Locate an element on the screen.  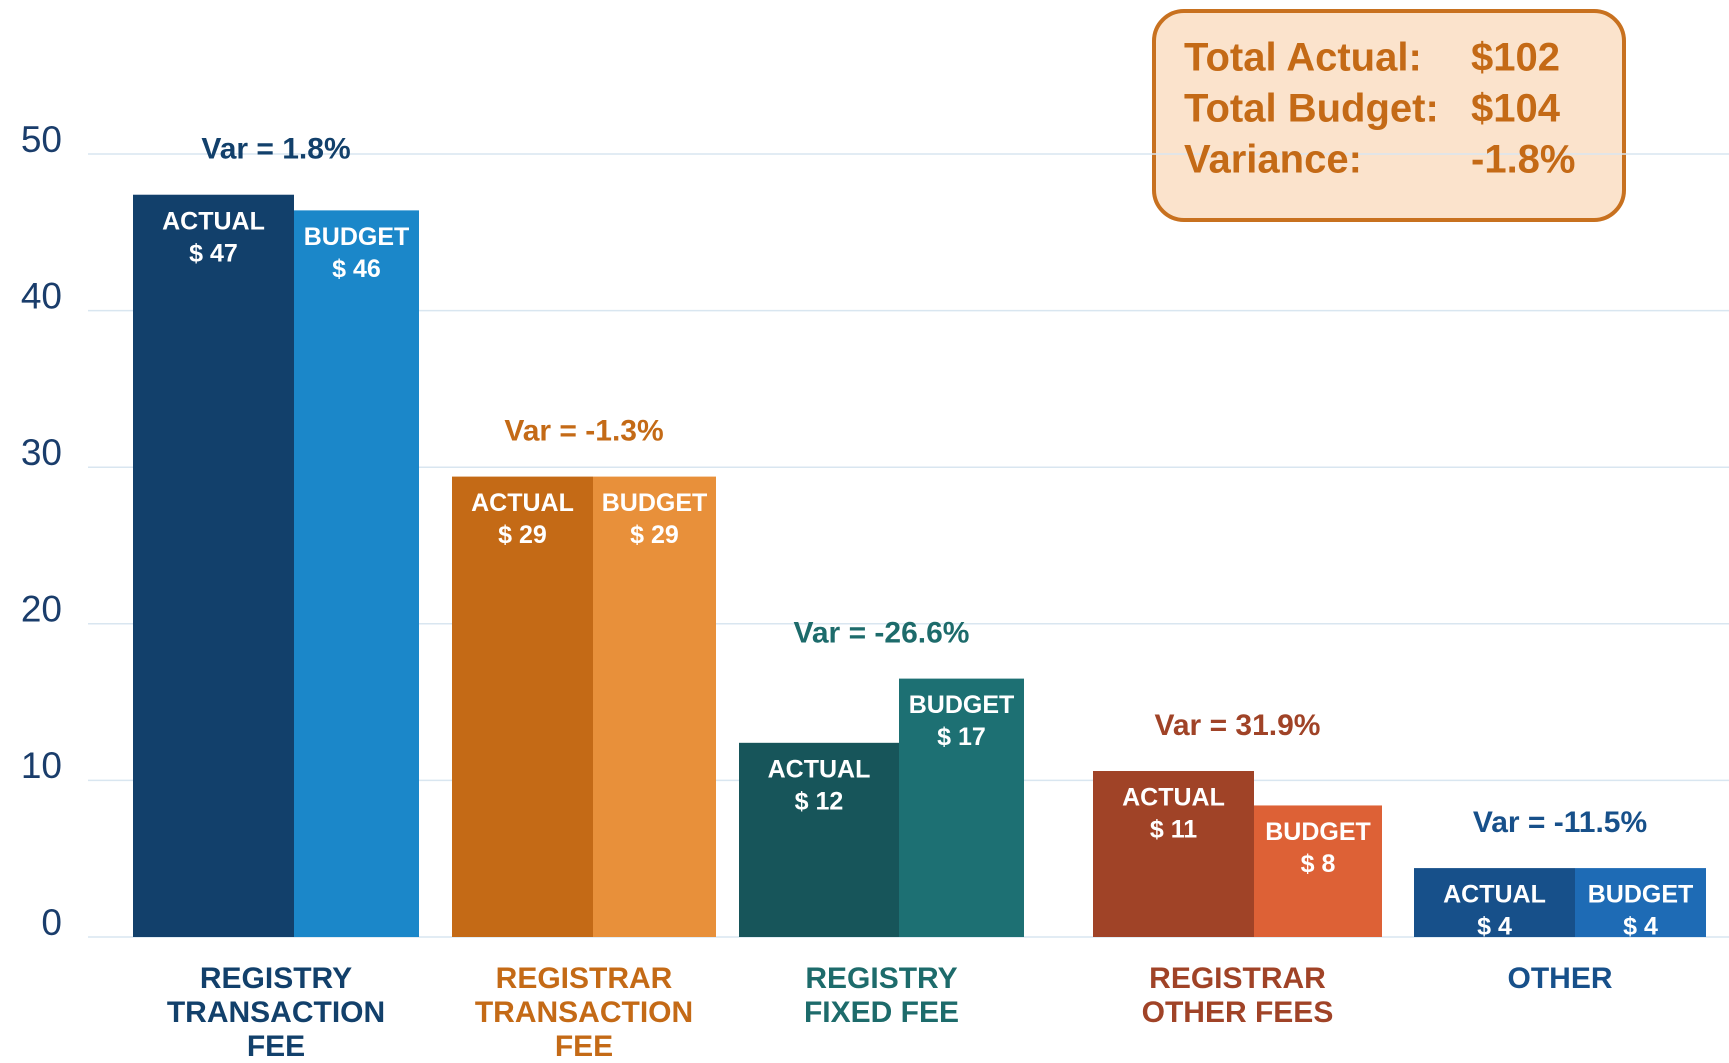
variance-label: Var = -26.6% is located at coordinates (882, 633).